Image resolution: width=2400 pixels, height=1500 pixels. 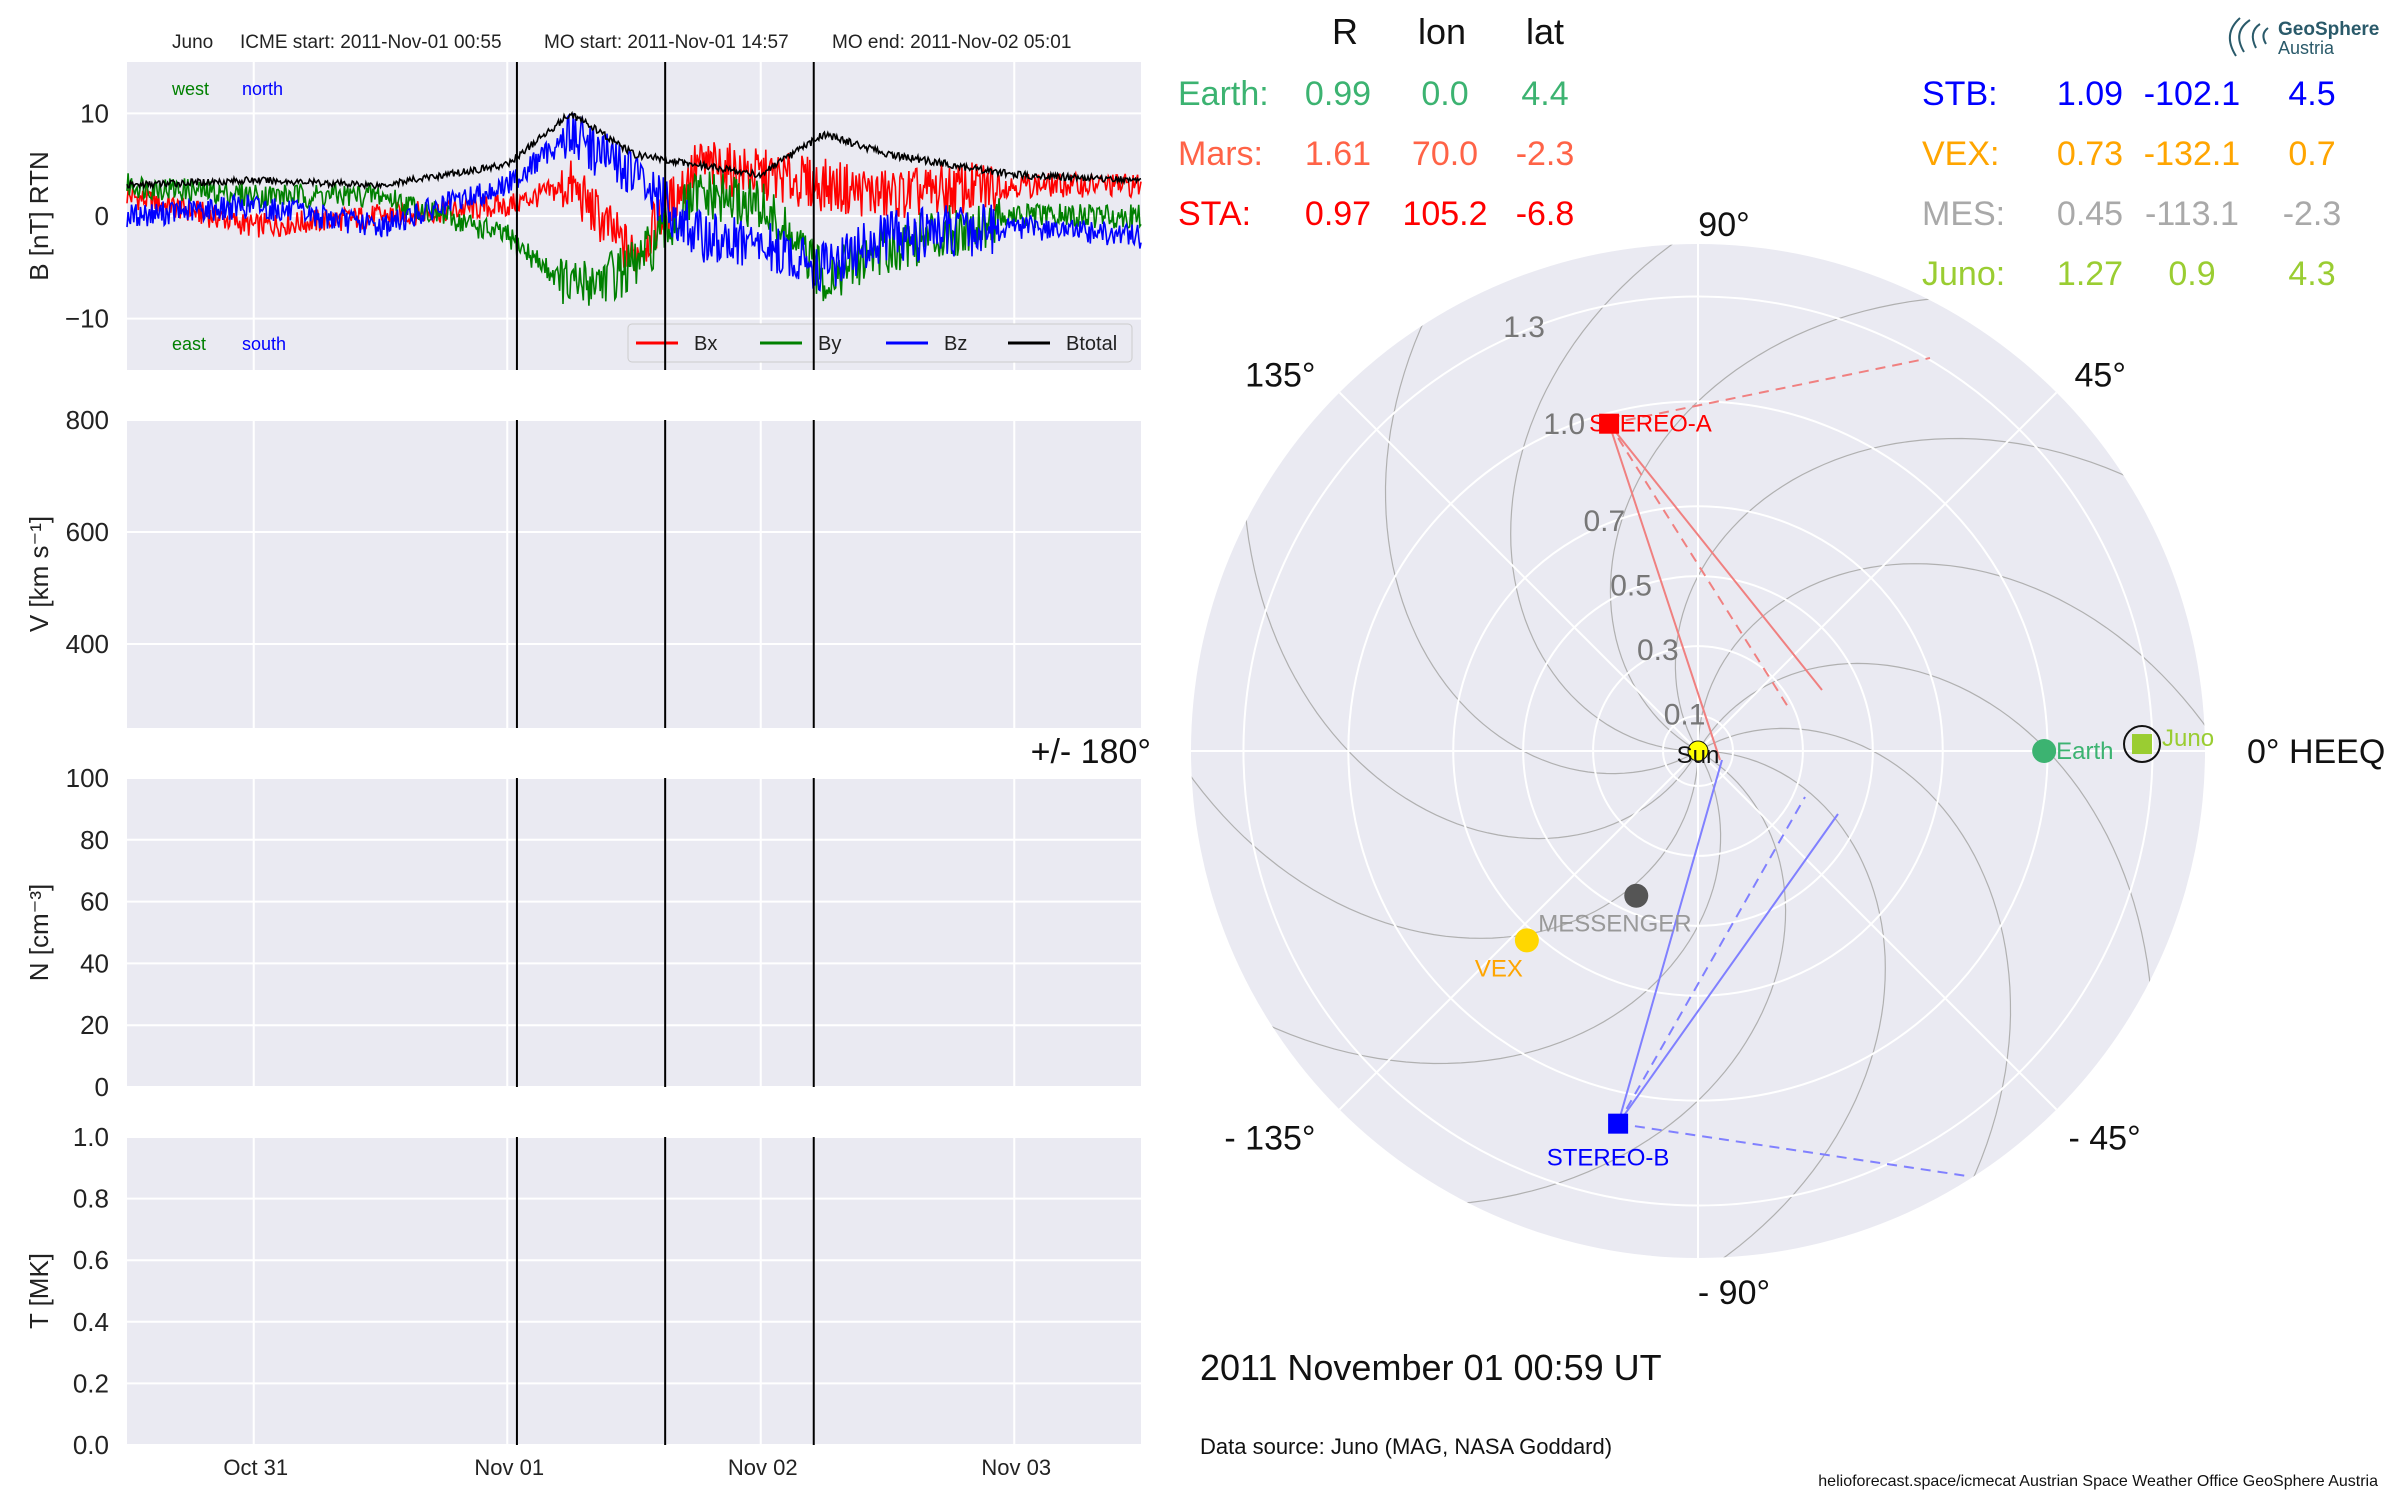 I want to click on x-tick-label: Oct 31, so click(x=255, y=1467).